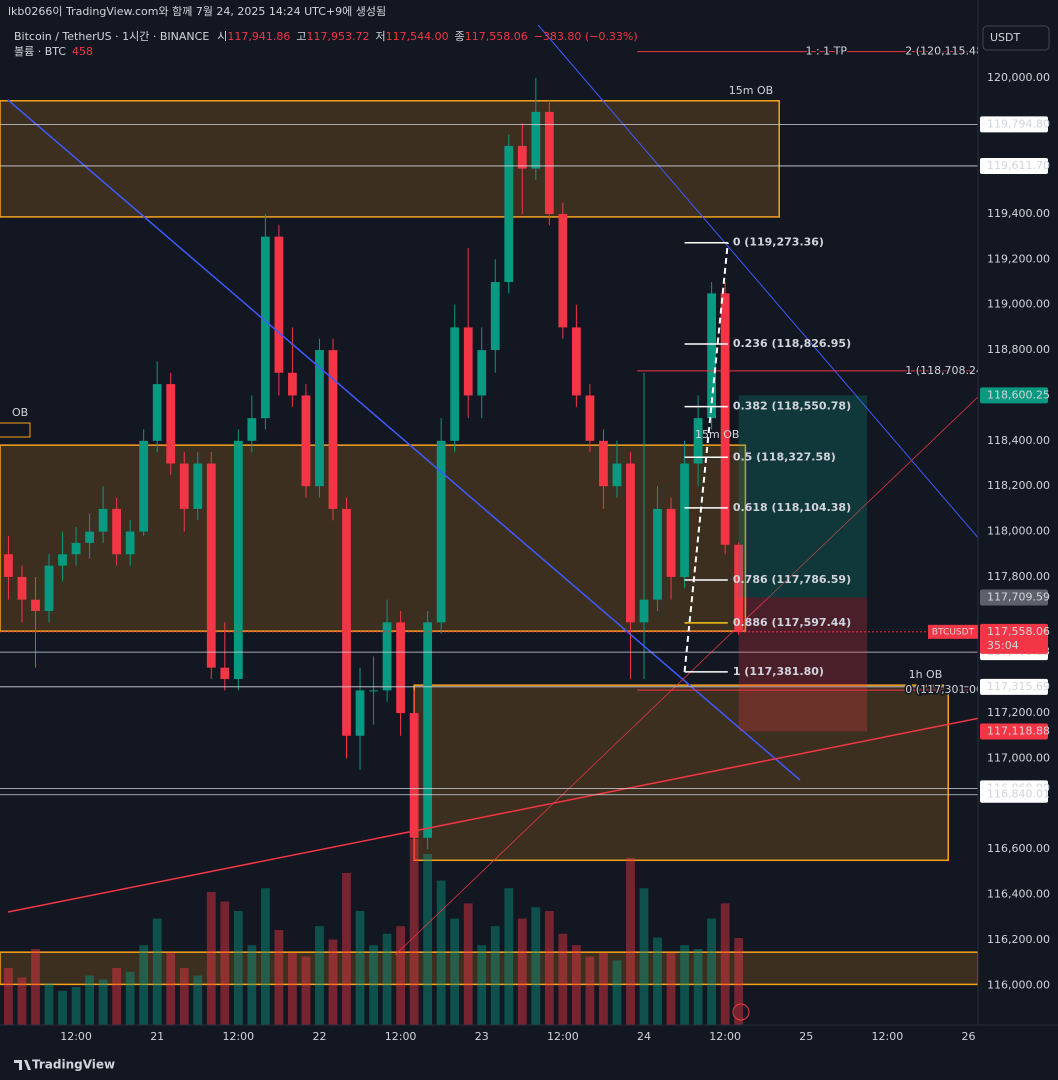 This screenshot has height=1080, width=1058. I want to click on fib-label: 0.786 (117,786.59), so click(792, 579).